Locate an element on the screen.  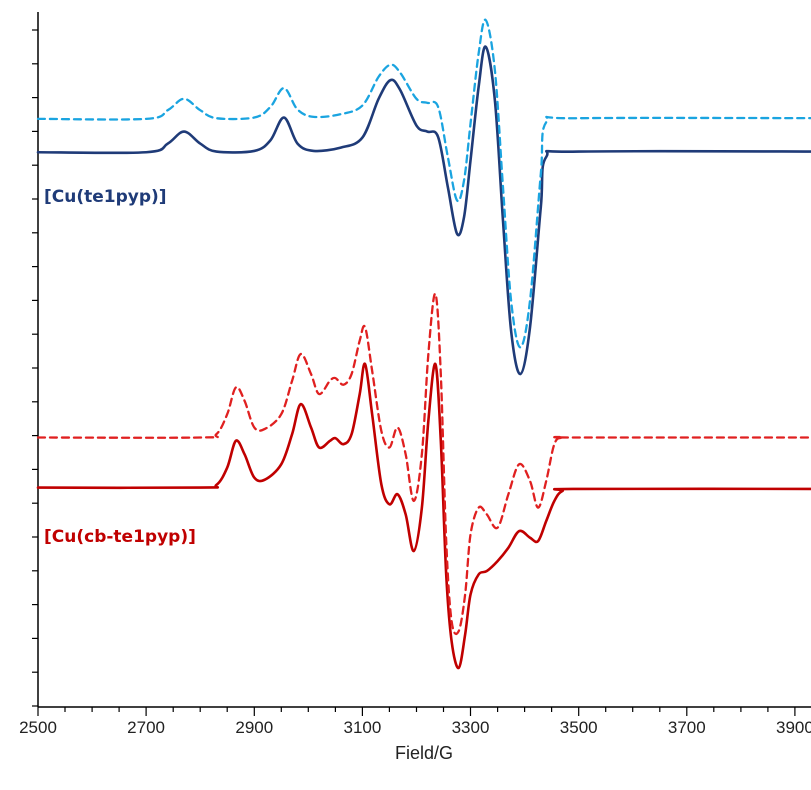
series-label-cu-te1pyp: [Cu(te1pyp)] is located at coordinates (105, 197).